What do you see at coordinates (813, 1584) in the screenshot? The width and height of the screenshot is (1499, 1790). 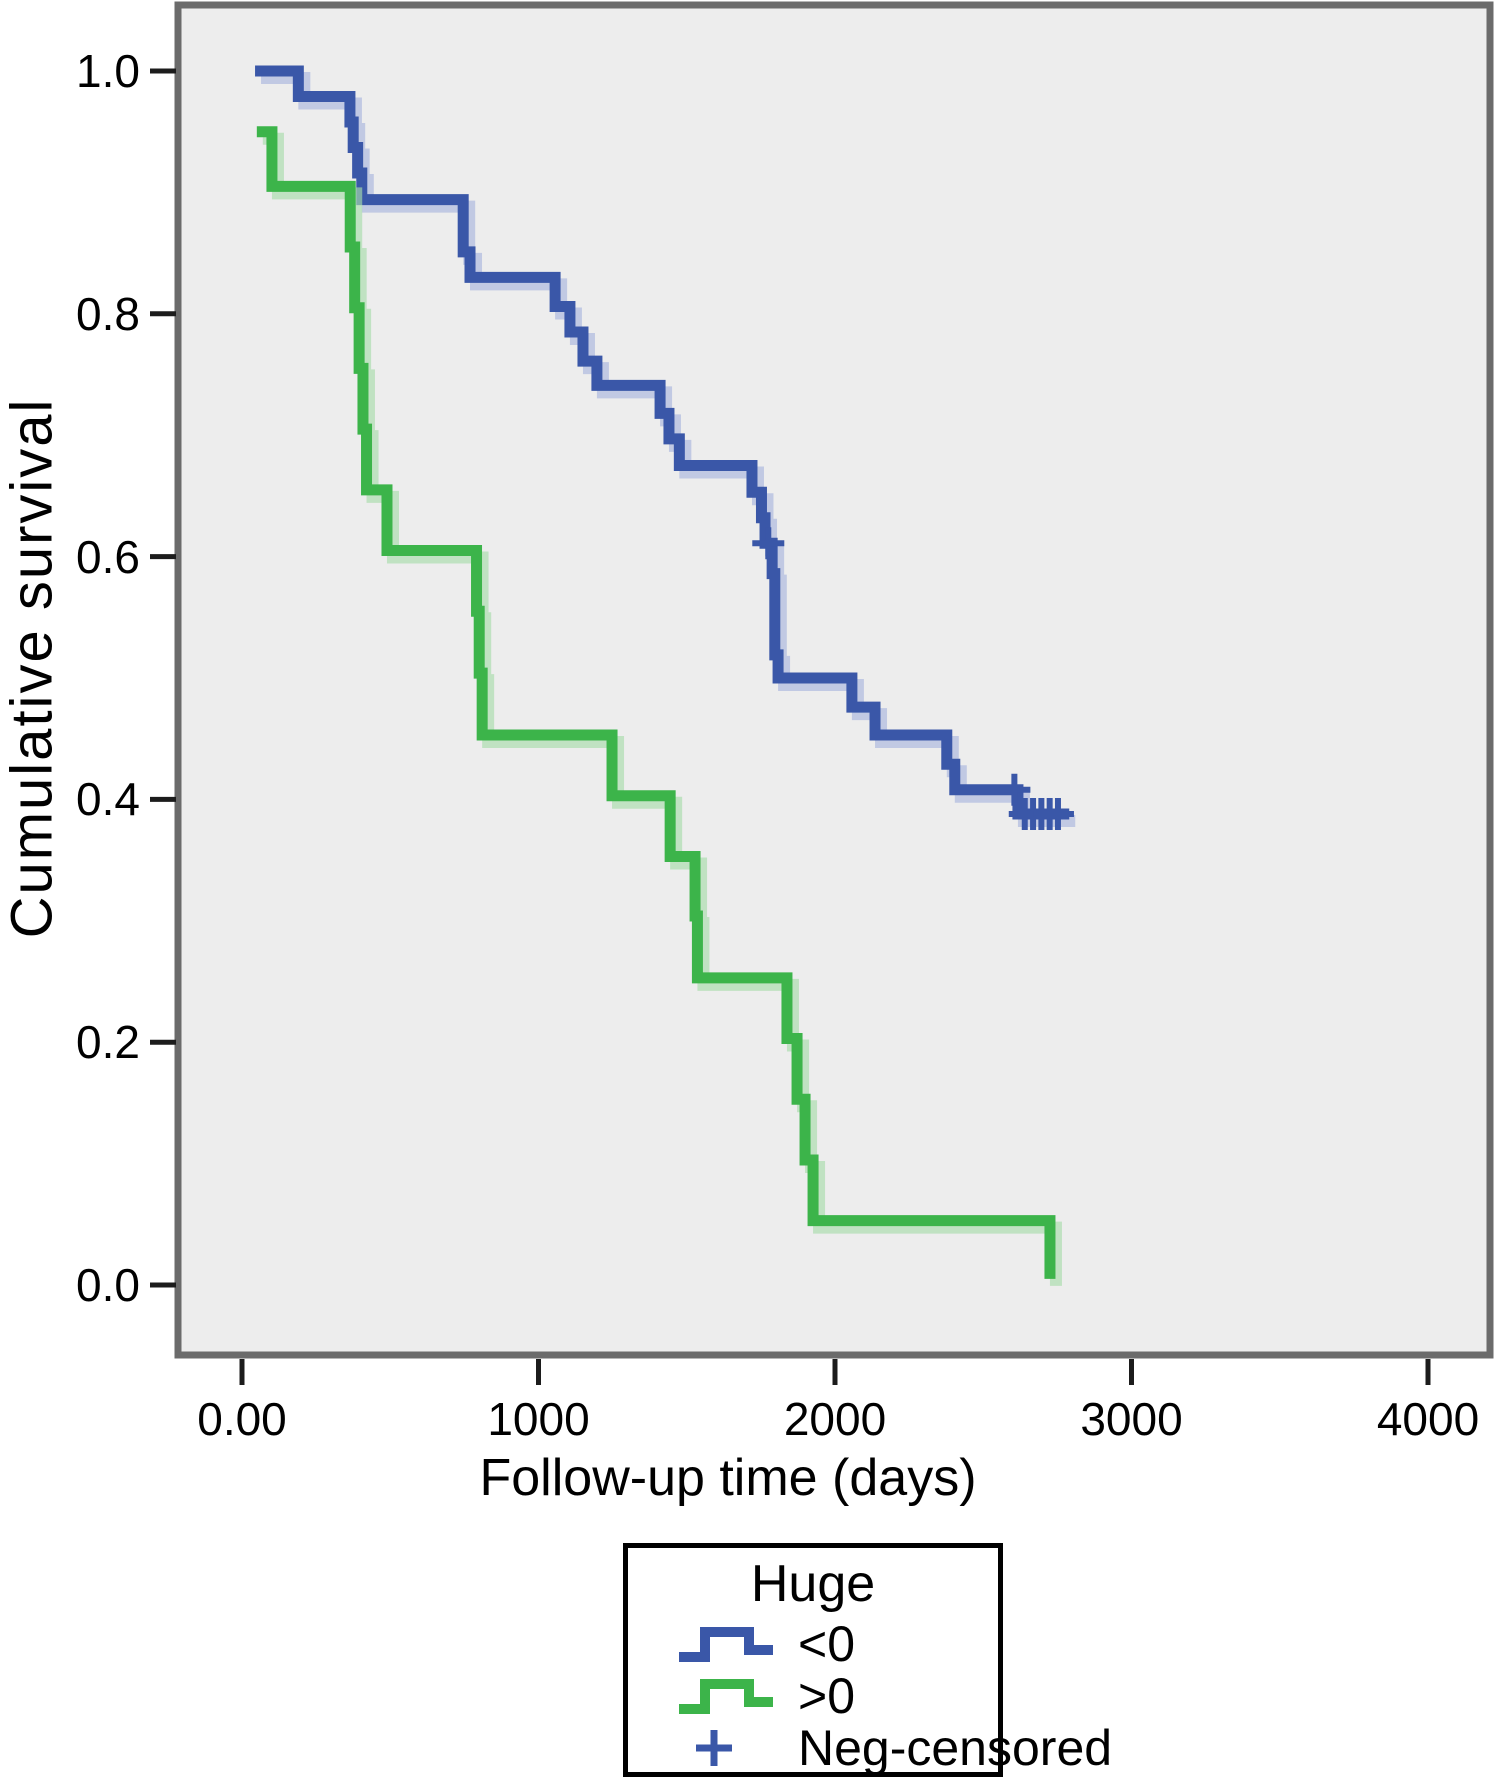 I see `legend-title: Huge` at bounding box center [813, 1584].